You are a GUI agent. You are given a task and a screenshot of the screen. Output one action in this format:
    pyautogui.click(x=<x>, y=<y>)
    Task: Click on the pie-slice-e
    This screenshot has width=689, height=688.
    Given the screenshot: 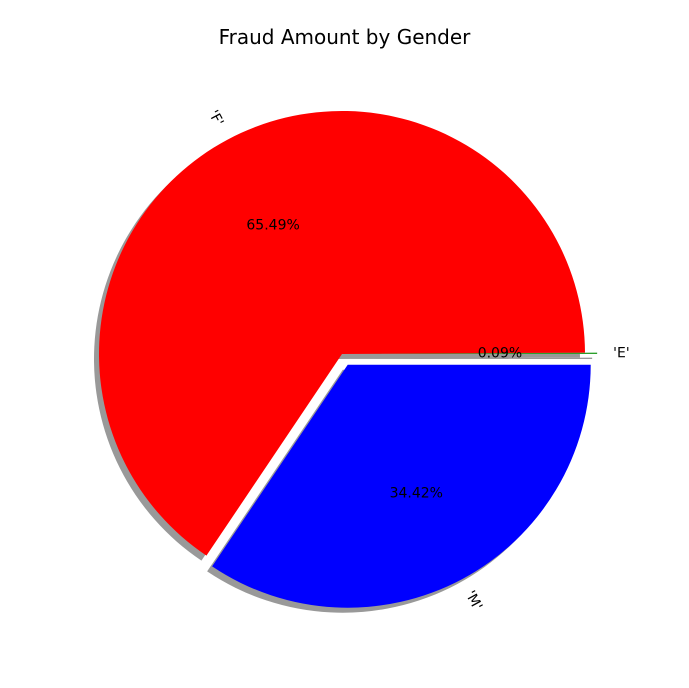 What is the action you would take?
    pyautogui.click(x=476, y=353)
    